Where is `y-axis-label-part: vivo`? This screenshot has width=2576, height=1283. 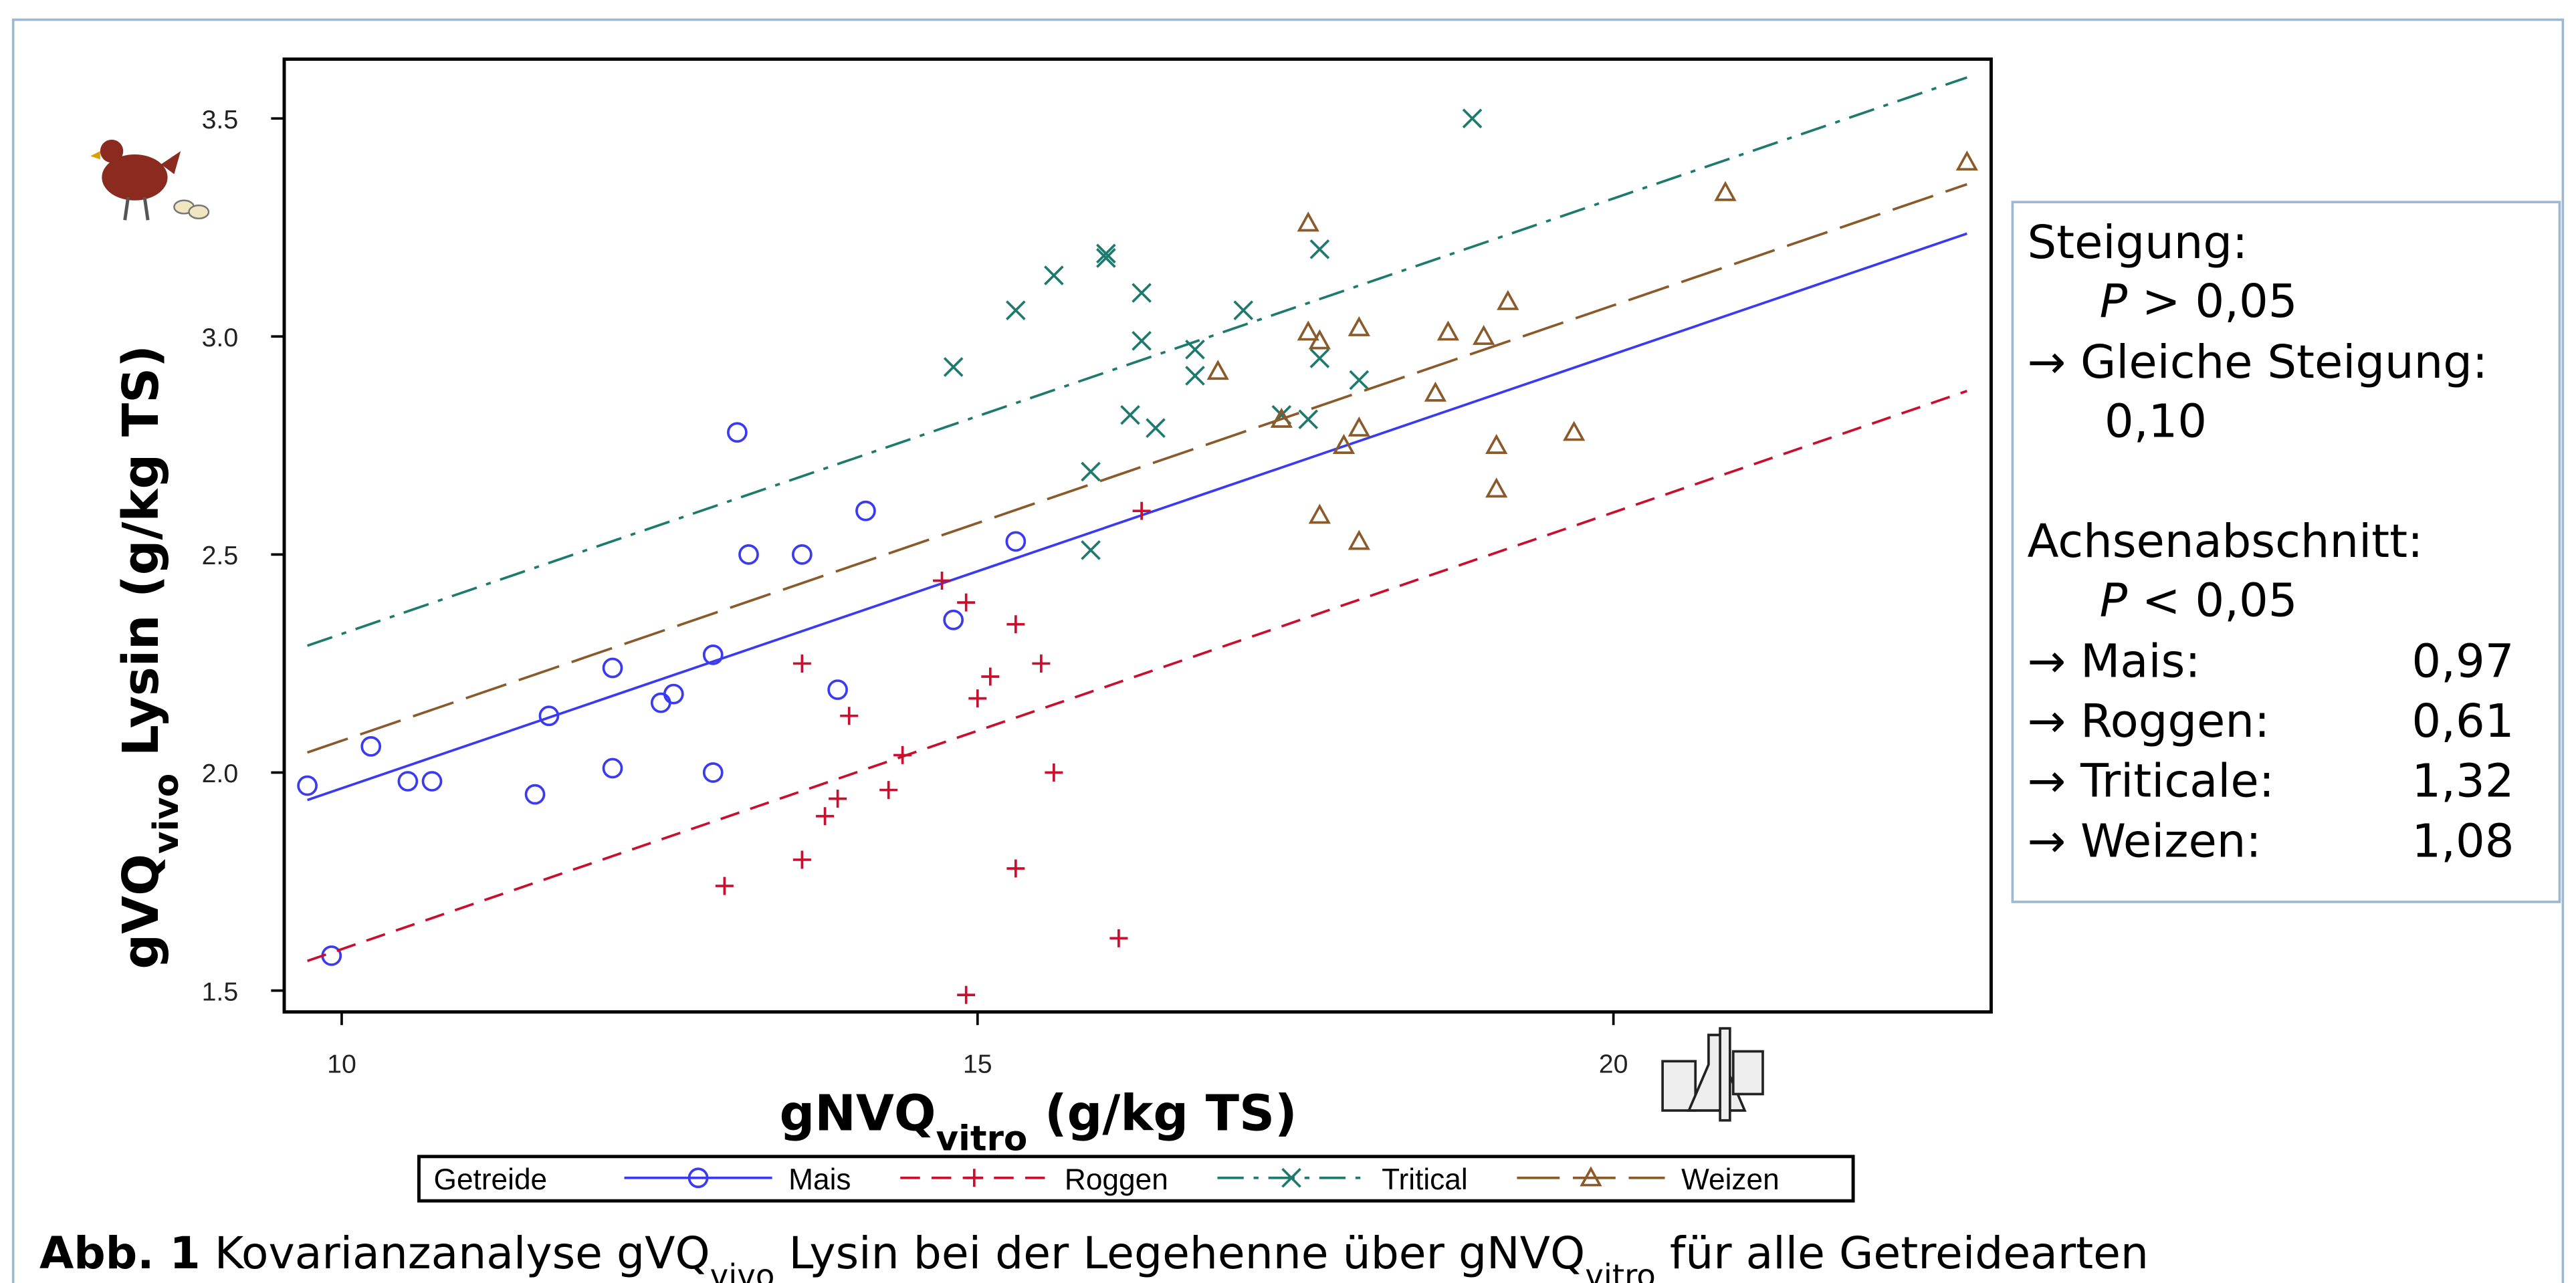 y-axis-label-part: vivo is located at coordinates (166, 814).